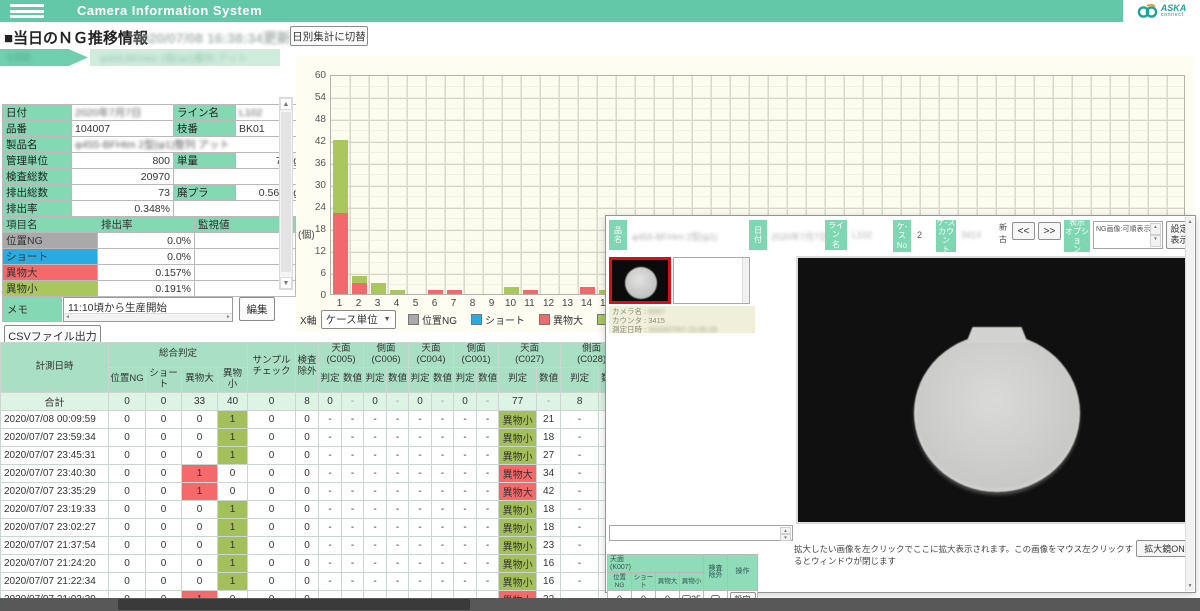 This screenshot has width=1200, height=611. Describe the element at coordinates (228, 317) in the screenshot. I see `scroll-right-icon: ►` at that location.